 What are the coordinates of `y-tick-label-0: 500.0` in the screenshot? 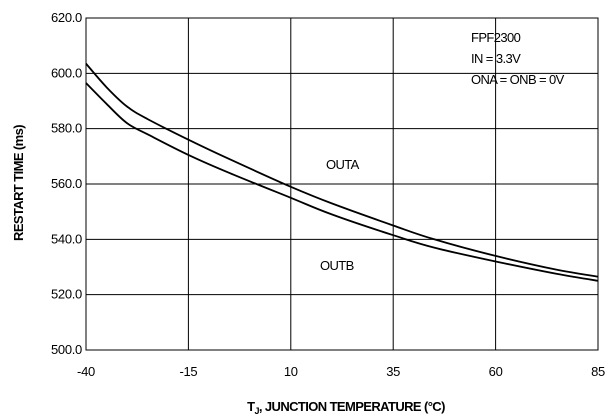 It's located at (66, 349).